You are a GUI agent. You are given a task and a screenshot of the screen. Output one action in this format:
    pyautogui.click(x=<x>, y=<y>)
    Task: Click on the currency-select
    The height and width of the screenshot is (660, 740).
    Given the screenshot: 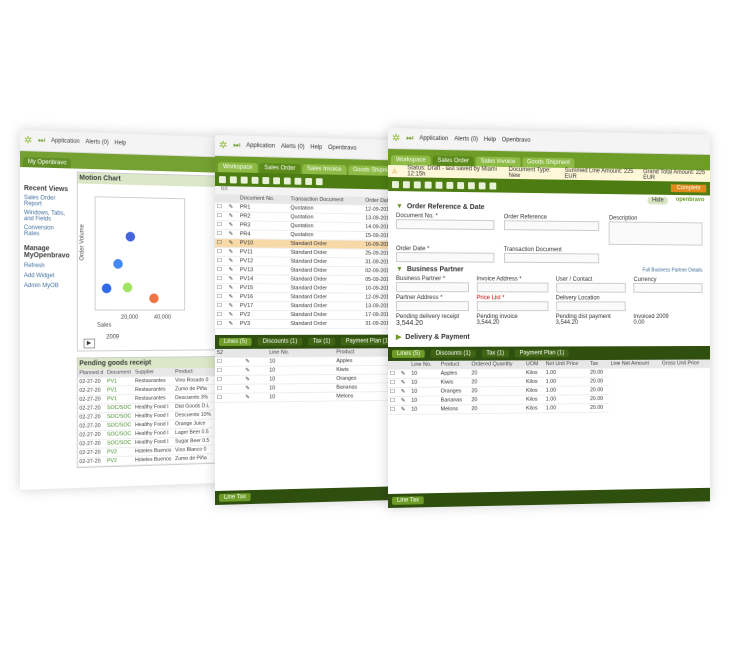 What is the action you would take?
    pyautogui.click(x=668, y=287)
    